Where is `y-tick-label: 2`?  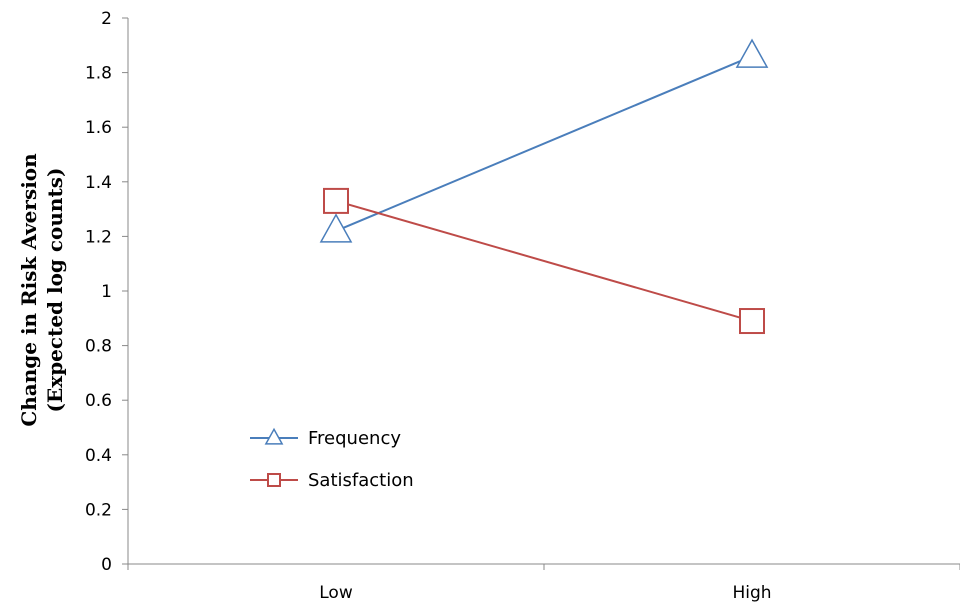
y-tick-label: 2 is located at coordinates (106, 19).